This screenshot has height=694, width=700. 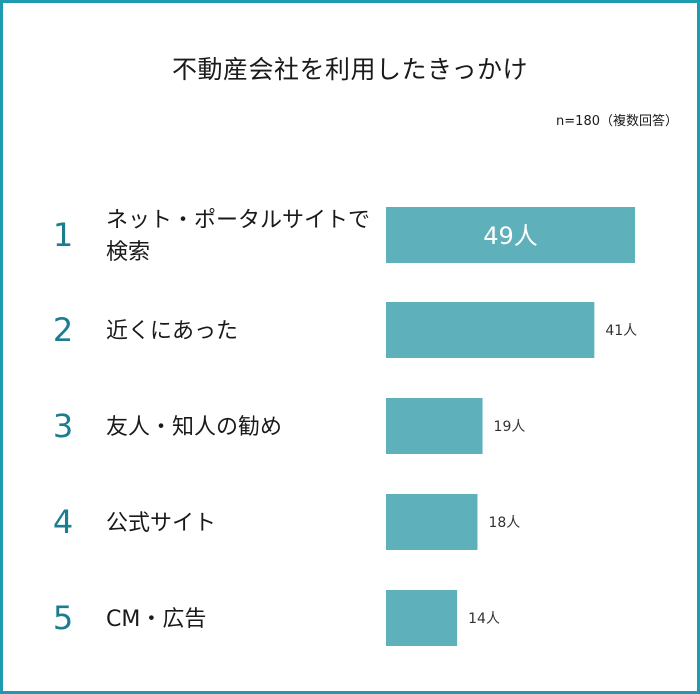 What do you see at coordinates (172, 331) in the screenshot?
I see `category-label: 近くにあった` at bounding box center [172, 331].